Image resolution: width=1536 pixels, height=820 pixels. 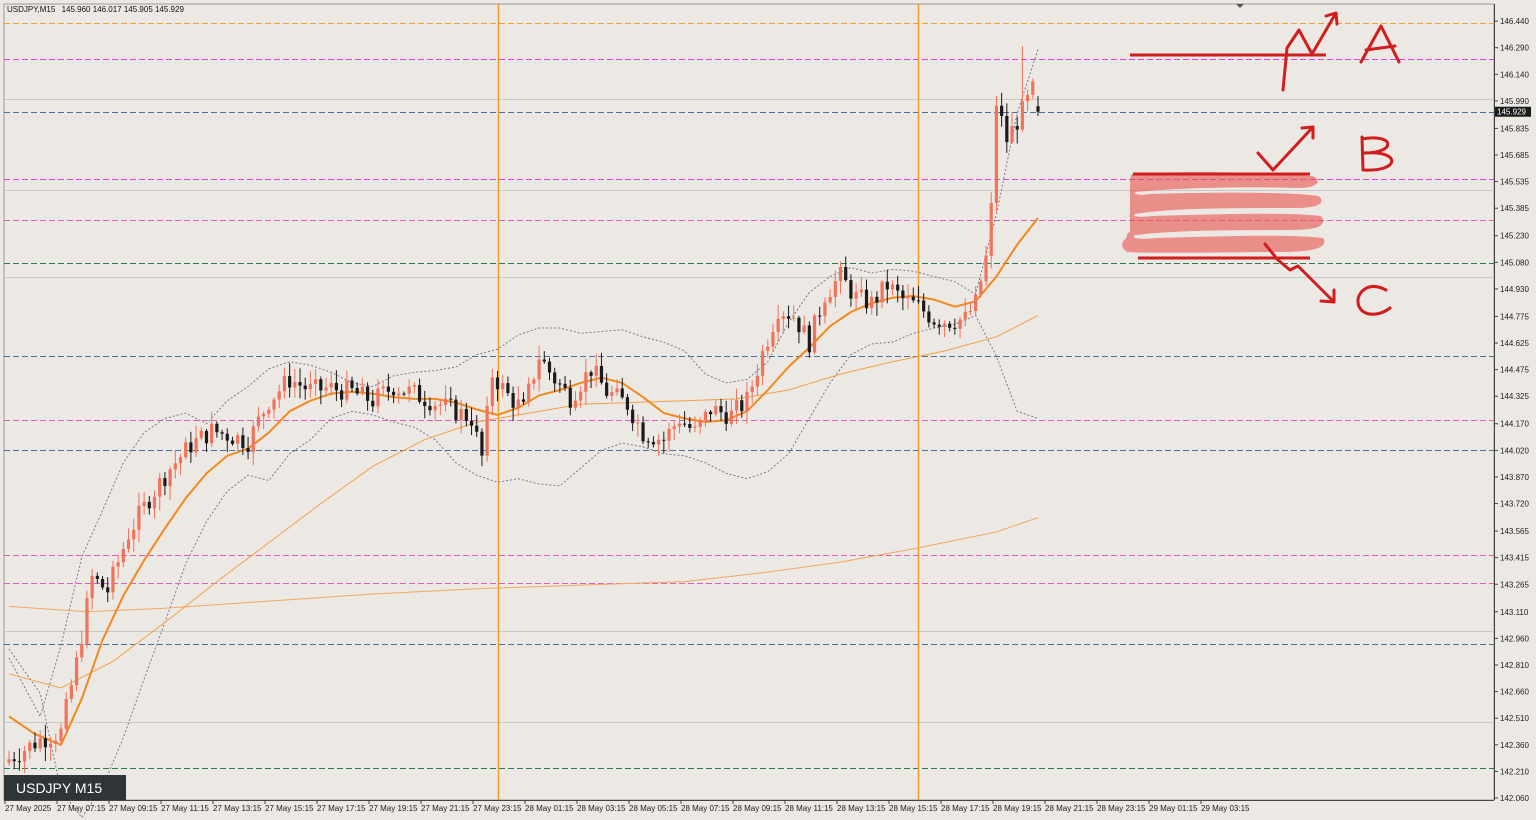 I want to click on y-tick-label: 143.870, so click(x=1514, y=477).